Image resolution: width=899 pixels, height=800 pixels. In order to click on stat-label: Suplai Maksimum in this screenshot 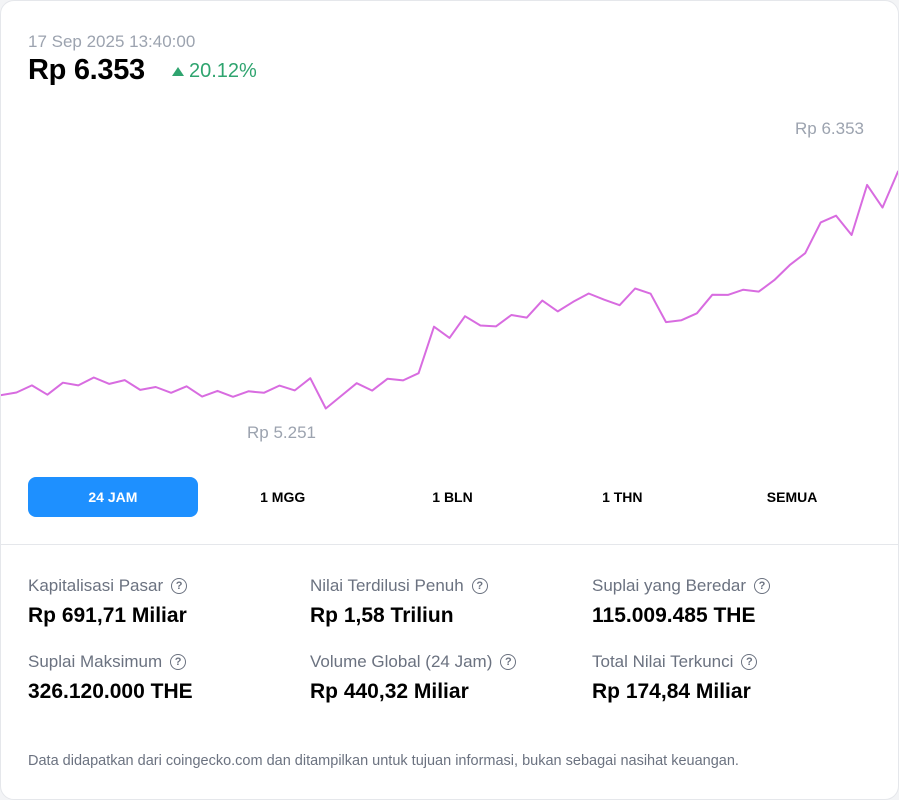, I will do `click(95, 661)`.